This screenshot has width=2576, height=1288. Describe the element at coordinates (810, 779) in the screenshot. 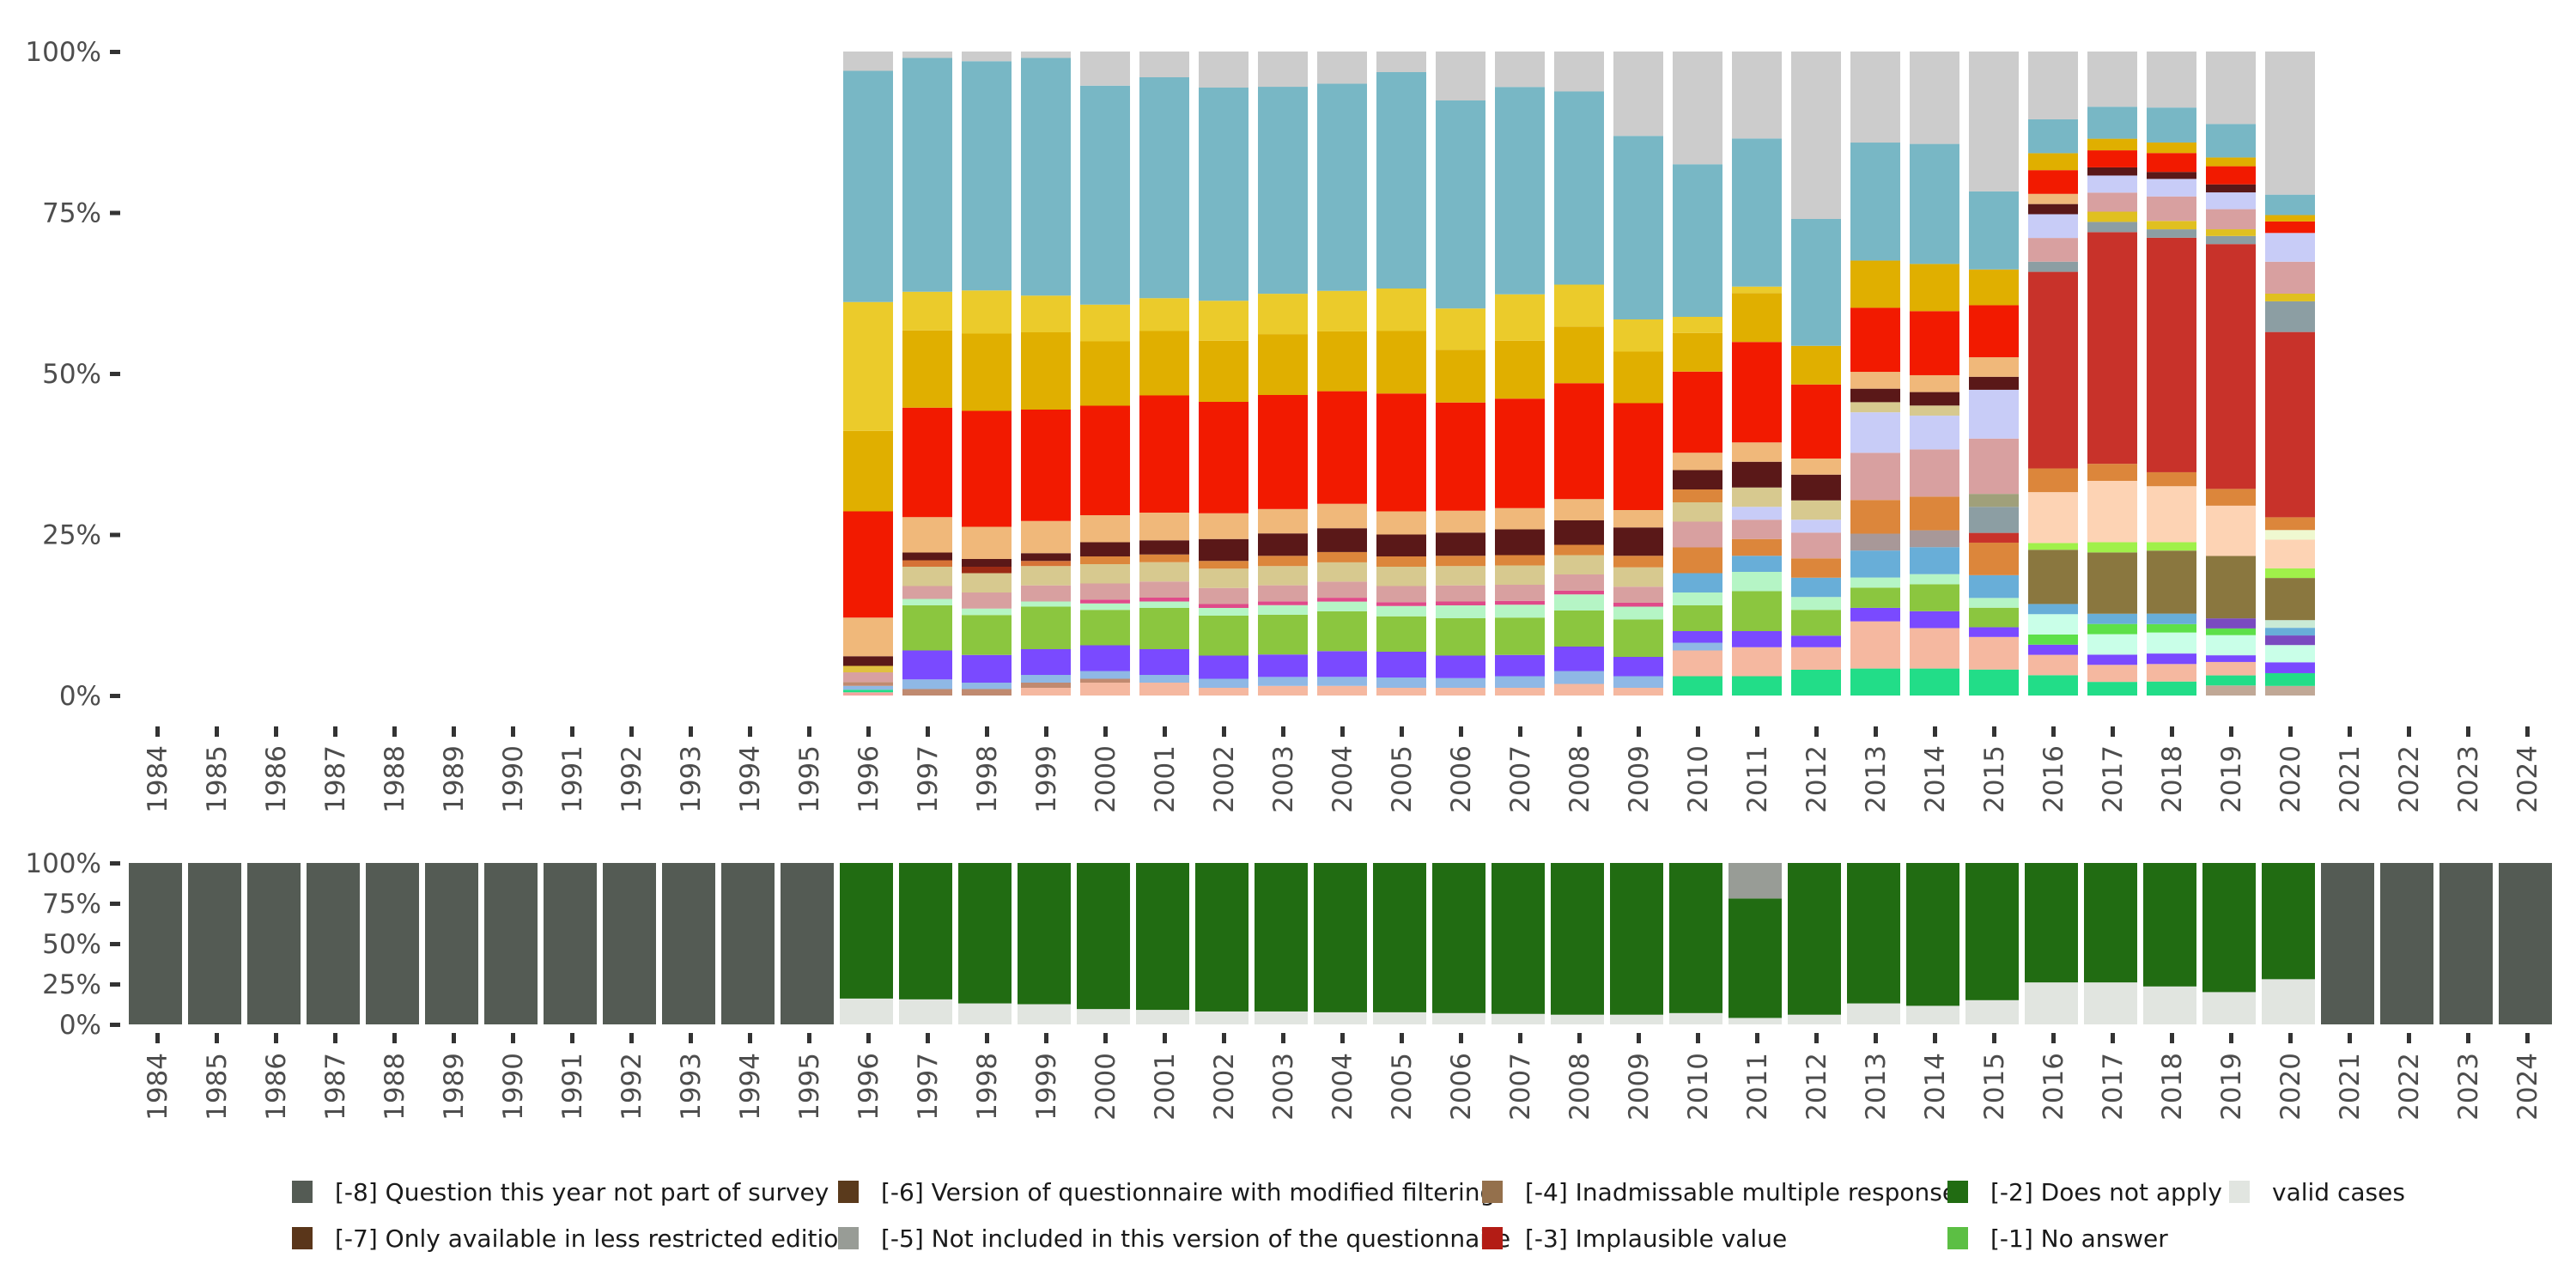

I see `x-tick-label: 1995` at that location.